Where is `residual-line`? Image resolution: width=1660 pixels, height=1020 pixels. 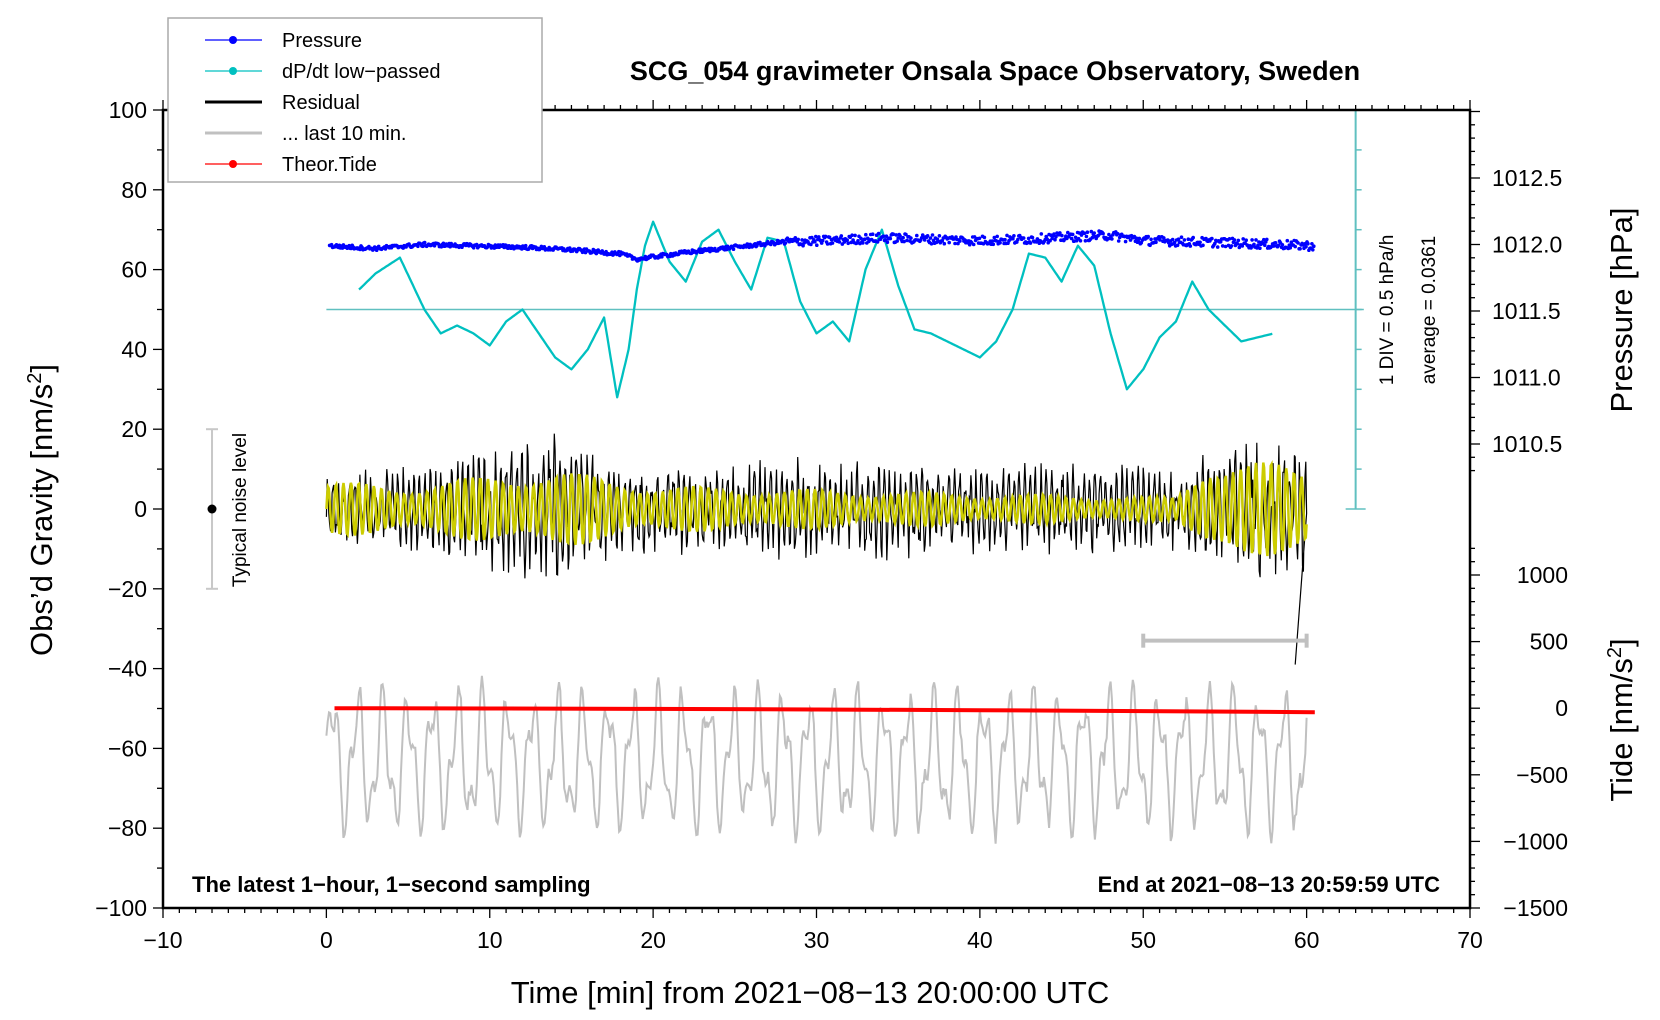
residual-line is located at coordinates (816, 549).